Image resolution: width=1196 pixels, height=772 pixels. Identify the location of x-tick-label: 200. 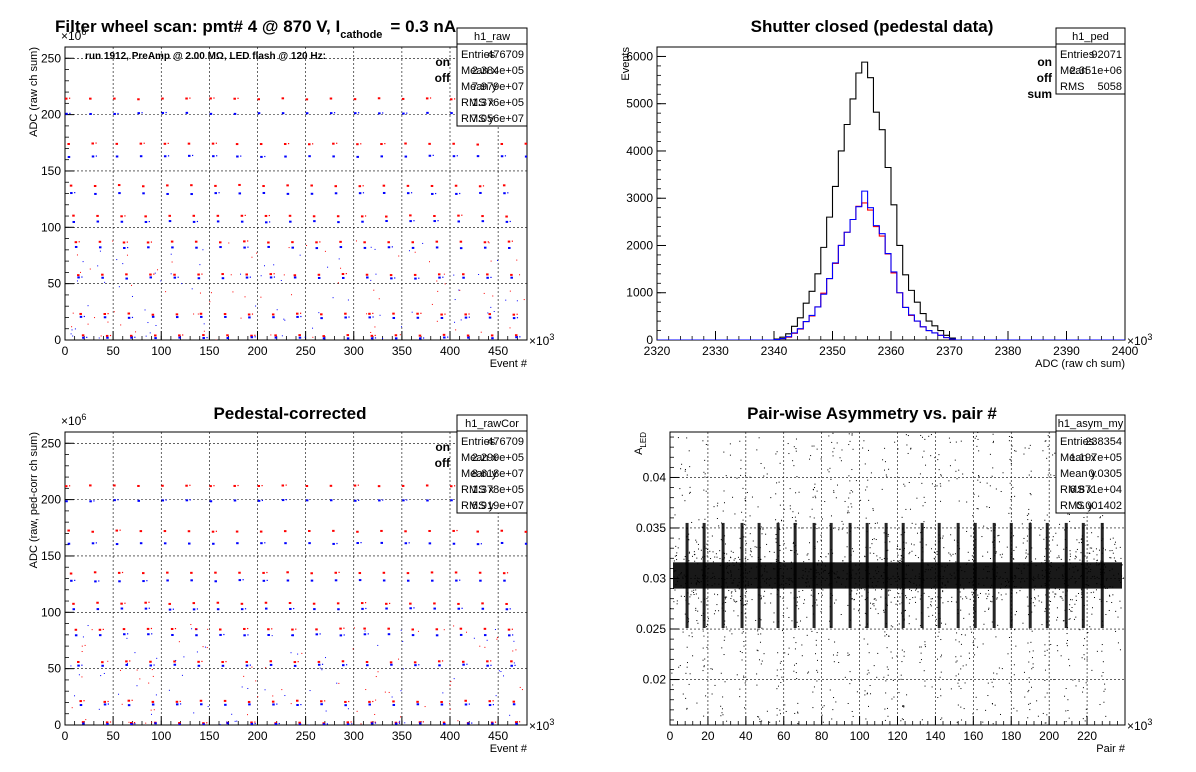
(1049, 736).